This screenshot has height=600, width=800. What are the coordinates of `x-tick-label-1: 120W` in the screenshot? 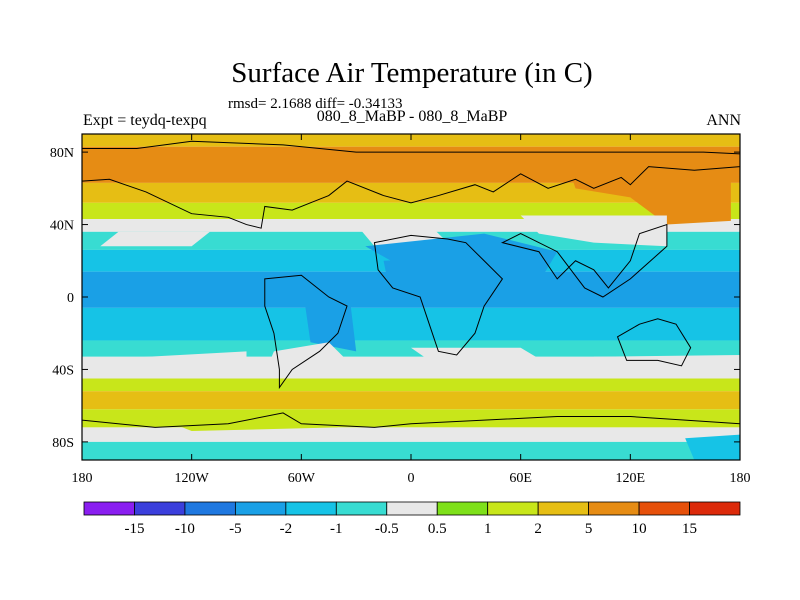 It's located at (192, 478).